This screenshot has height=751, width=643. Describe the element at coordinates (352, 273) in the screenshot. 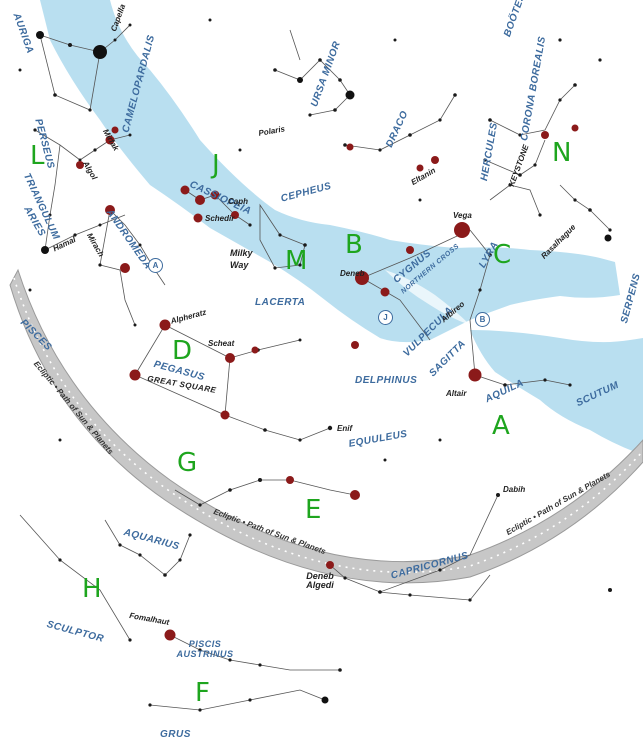

I see `star-label-deneb: Deneb` at that location.